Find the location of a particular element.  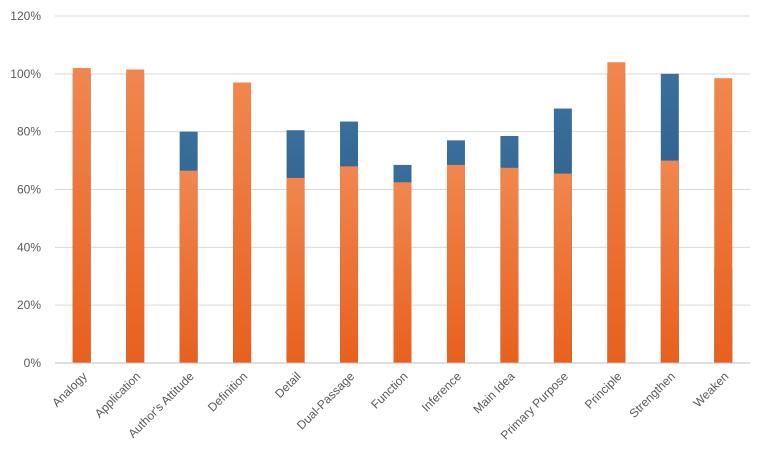

y-axis: 0% 20% 40% 60% 80% 100% 120% is located at coordinates (25, 189).